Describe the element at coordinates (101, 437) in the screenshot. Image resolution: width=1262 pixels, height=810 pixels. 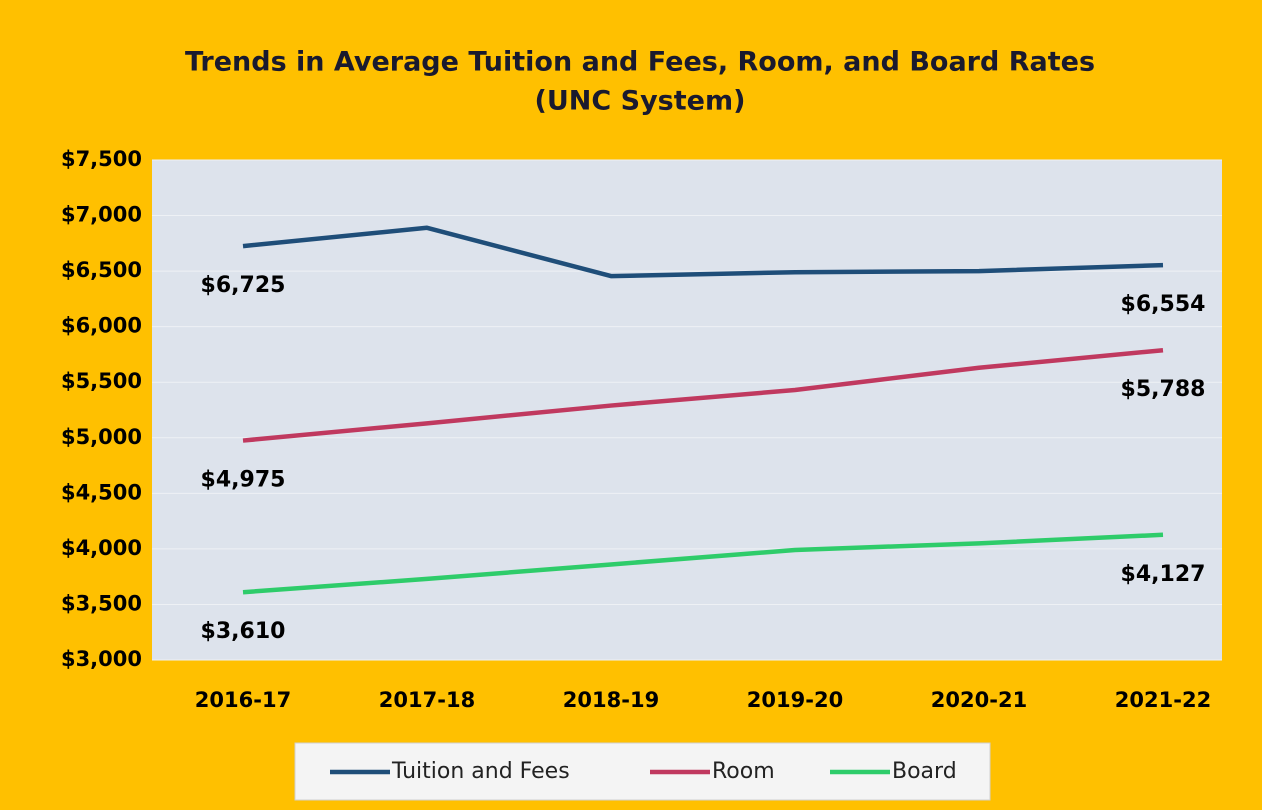
I see `y-tick-label: $5,000` at that location.